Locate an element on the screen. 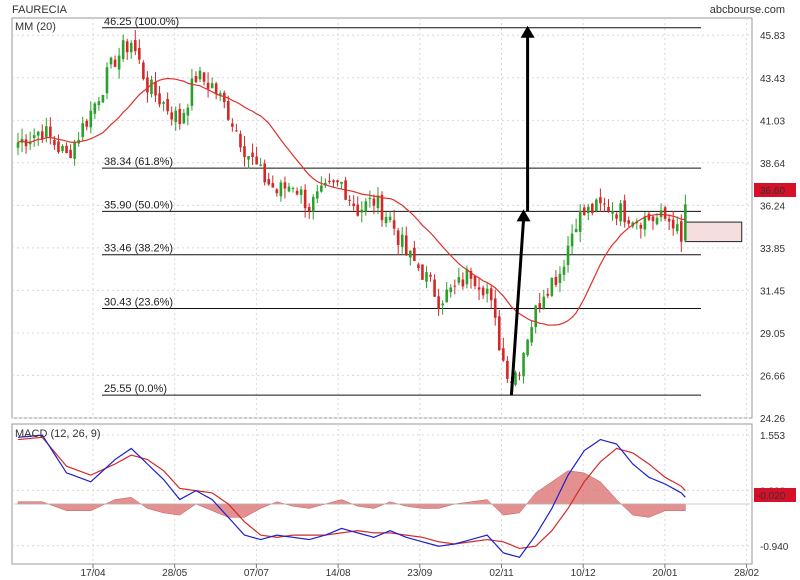 This screenshot has width=800, height=580. macd-y-tick-label: 1.553 is located at coordinates (772, 436).